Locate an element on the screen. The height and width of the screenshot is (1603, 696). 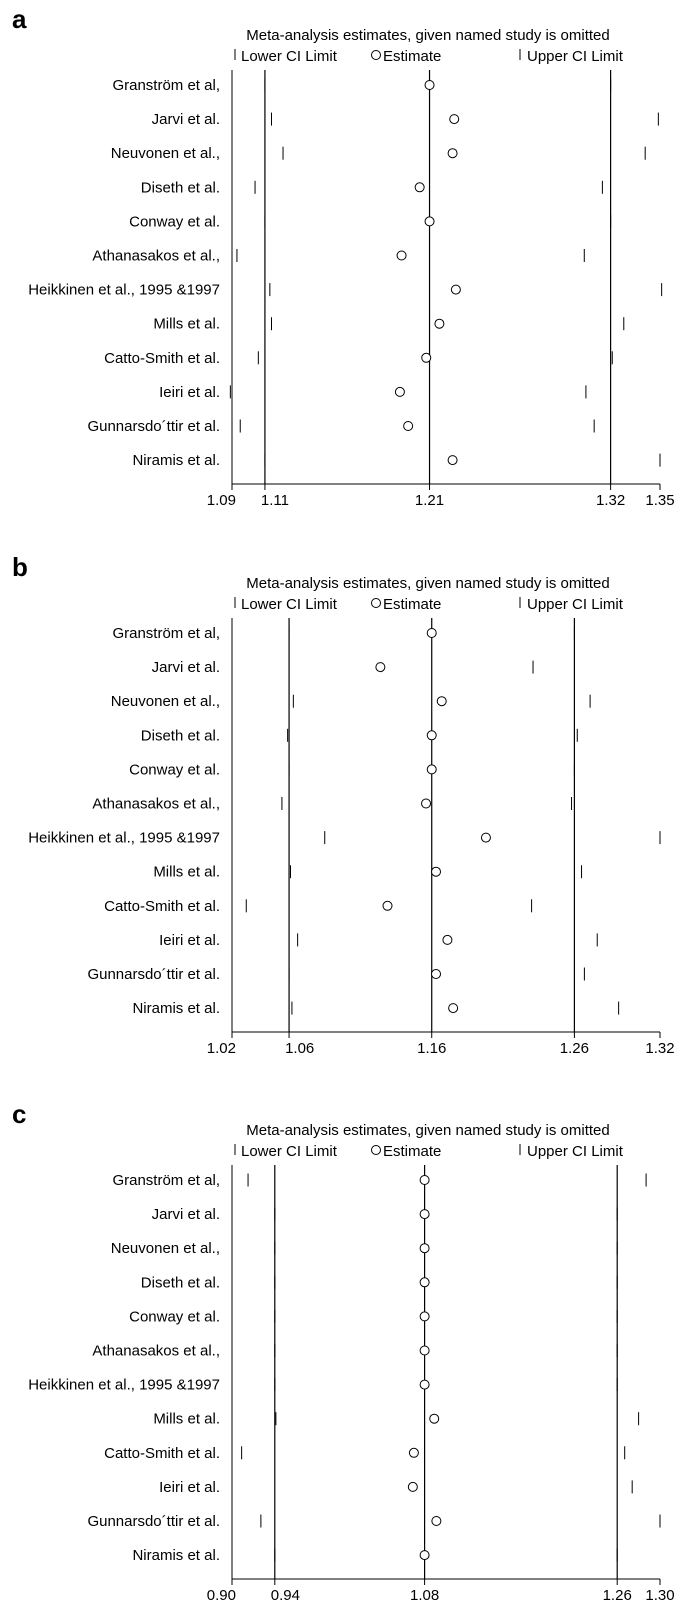
x-tick-label: 1.06 is located at coordinates (299, 1048).